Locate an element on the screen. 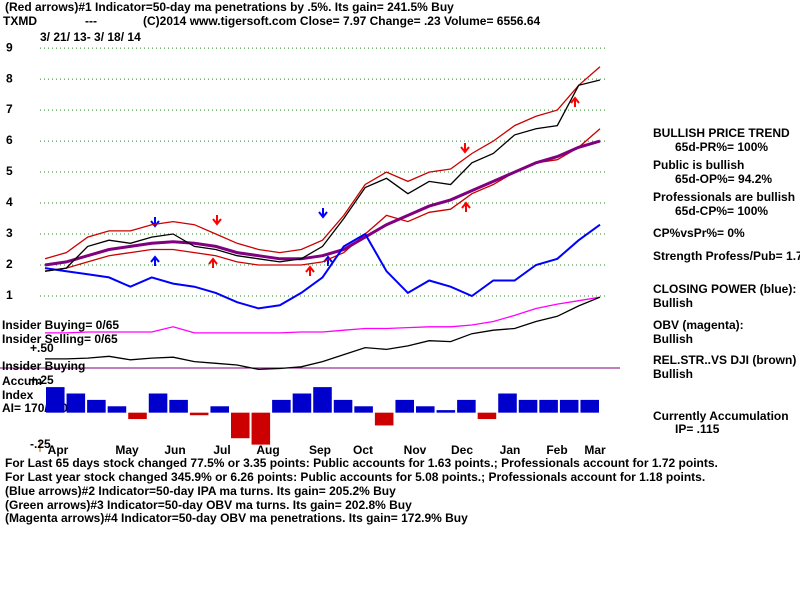 The height and width of the screenshot is (600, 800). side-text: IP= .115 is located at coordinates (697, 429).